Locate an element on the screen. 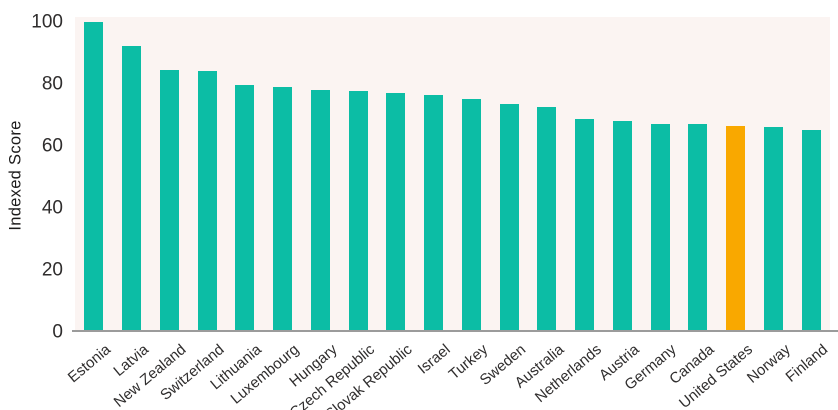 The height and width of the screenshot is (410, 838). bar-austria is located at coordinates (622, 226).